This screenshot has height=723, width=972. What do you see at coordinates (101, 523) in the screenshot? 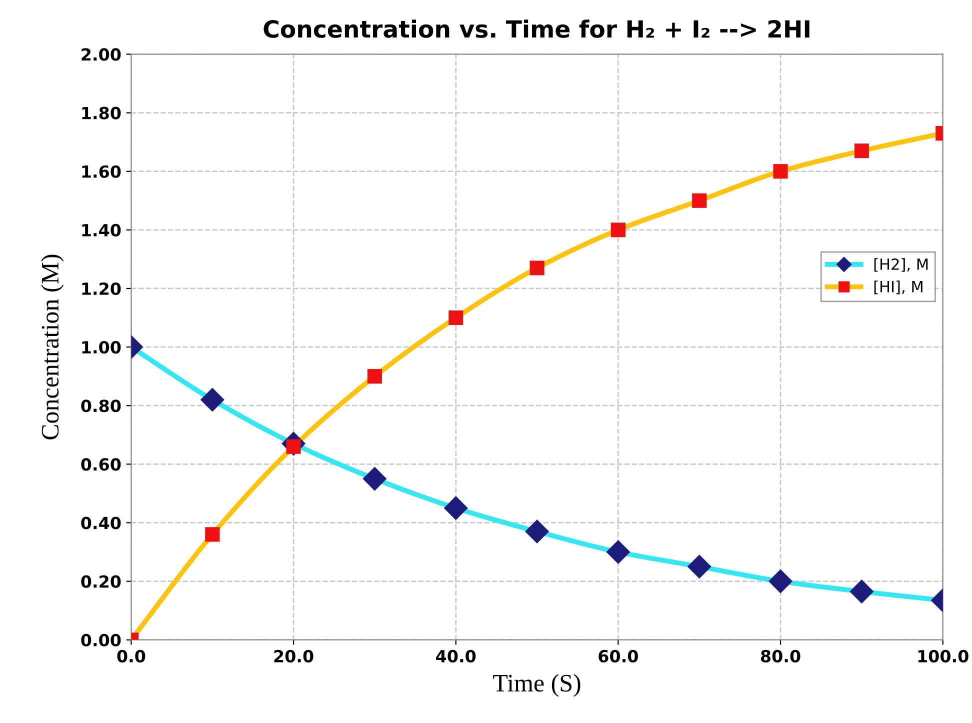
I see `y-tick-label: 0.40` at bounding box center [101, 523].